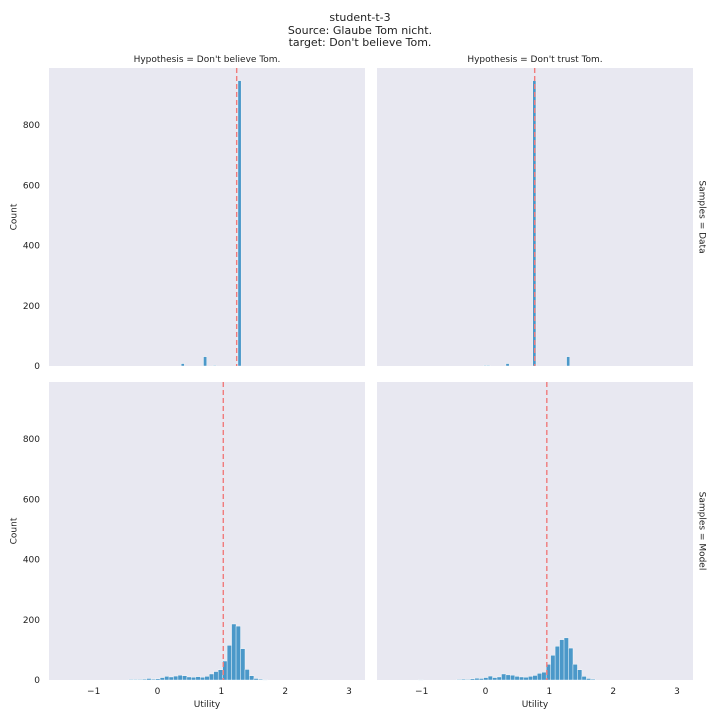 This screenshot has height=720, width=720. Describe the element at coordinates (31, 247) in the screenshot. I see `y-tick-label-r0-2: 400` at that location.